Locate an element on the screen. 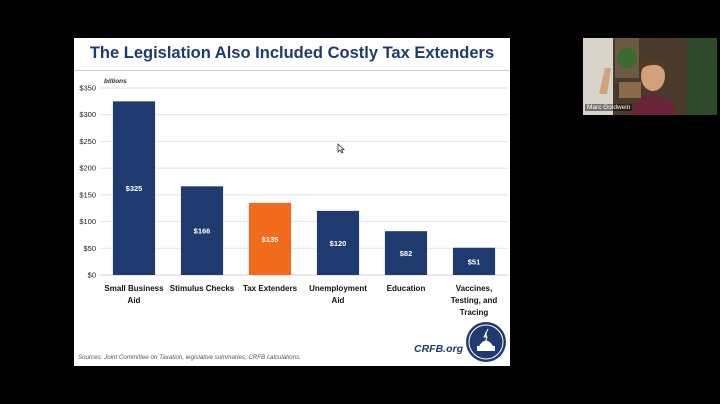  data-label: $120 is located at coordinates (338, 243).